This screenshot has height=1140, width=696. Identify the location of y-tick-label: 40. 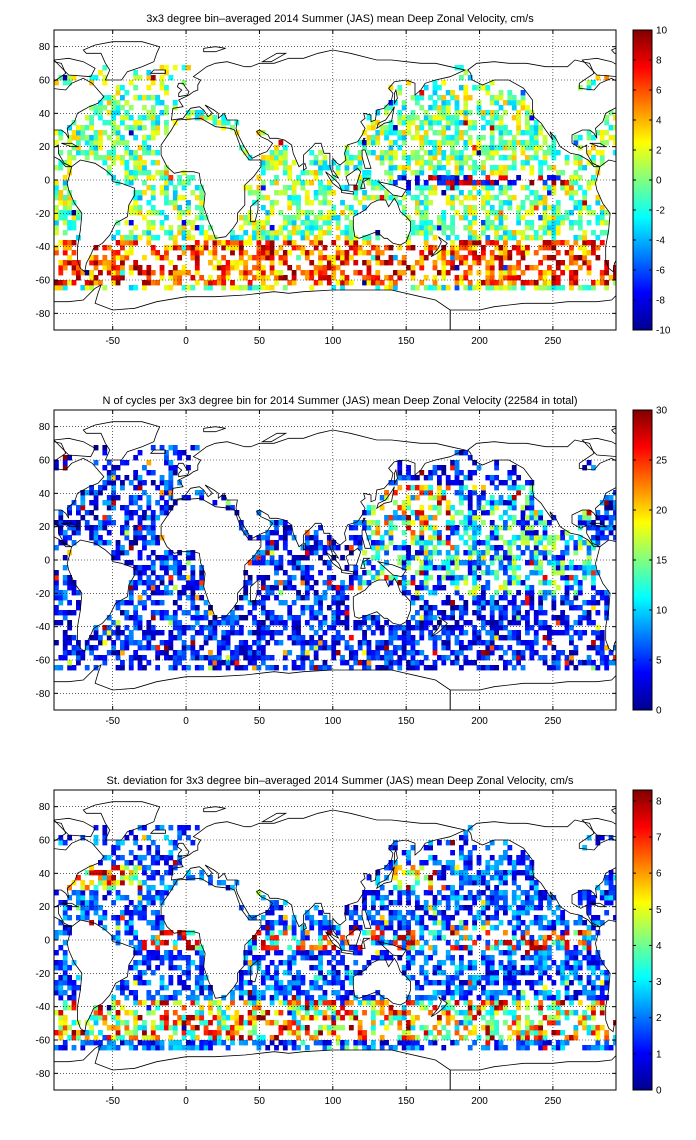
(45, 114).